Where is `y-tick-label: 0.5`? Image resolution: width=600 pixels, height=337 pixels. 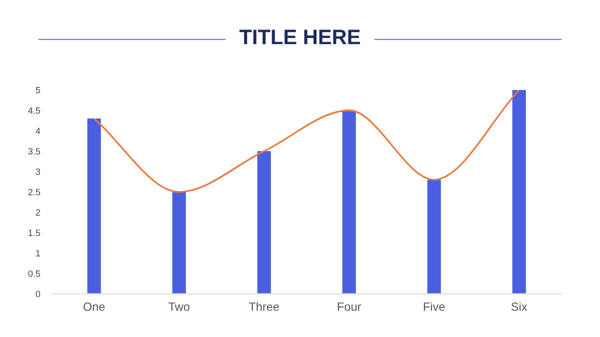
y-tick-label: 0.5 is located at coordinates (34, 273).